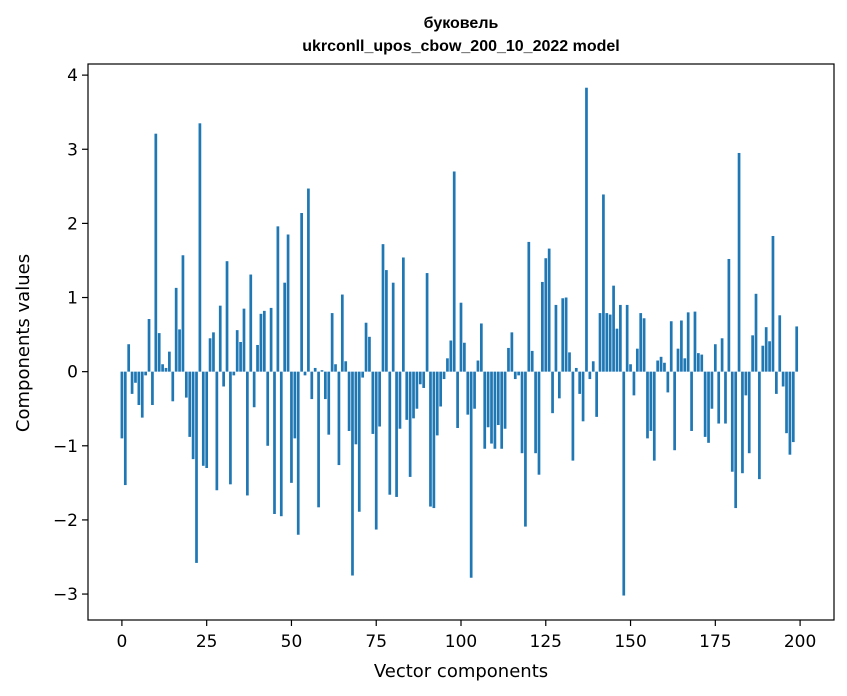  What do you see at coordinates (72, 150) in the screenshot?
I see `y-tick-label: 3` at bounding box center [72, 150].